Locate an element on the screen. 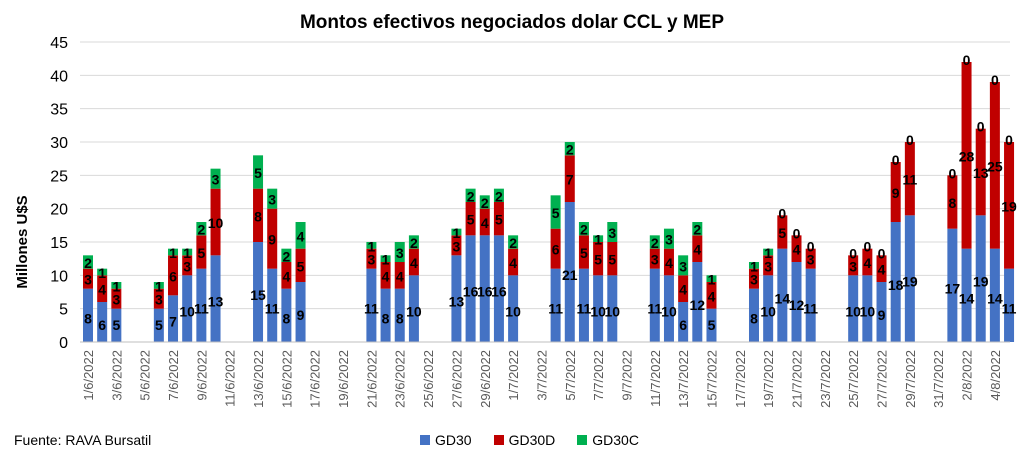 This screenshot has width=1024, height=462. x-tick-label: 17/7/2022 is located at coordinates (740, 379).